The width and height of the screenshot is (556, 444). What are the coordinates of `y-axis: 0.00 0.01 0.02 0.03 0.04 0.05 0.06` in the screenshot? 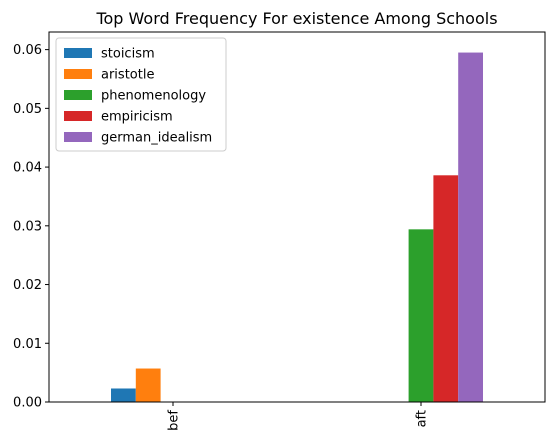 It's located at (31, 226).